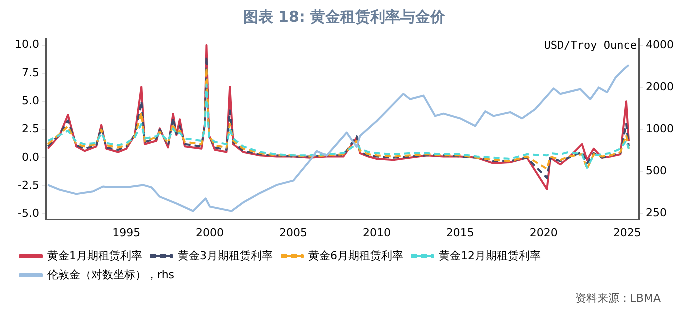  Describe the element at coordinates (460, 233) in the screenshot. I see `x-tick-label: 2015` at that location.